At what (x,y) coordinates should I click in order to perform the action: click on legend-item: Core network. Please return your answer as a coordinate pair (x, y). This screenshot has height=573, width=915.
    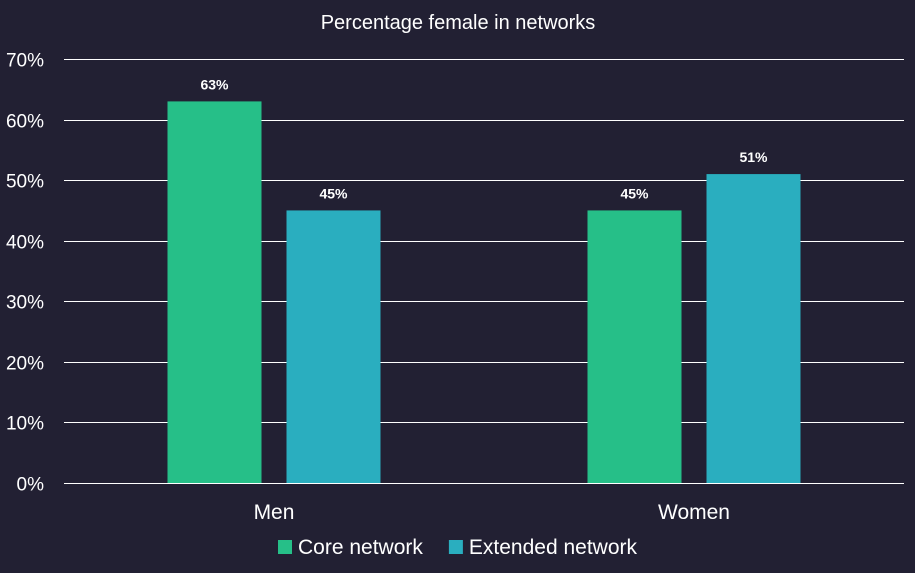
    Looking at the image, I should click on (350, 547).